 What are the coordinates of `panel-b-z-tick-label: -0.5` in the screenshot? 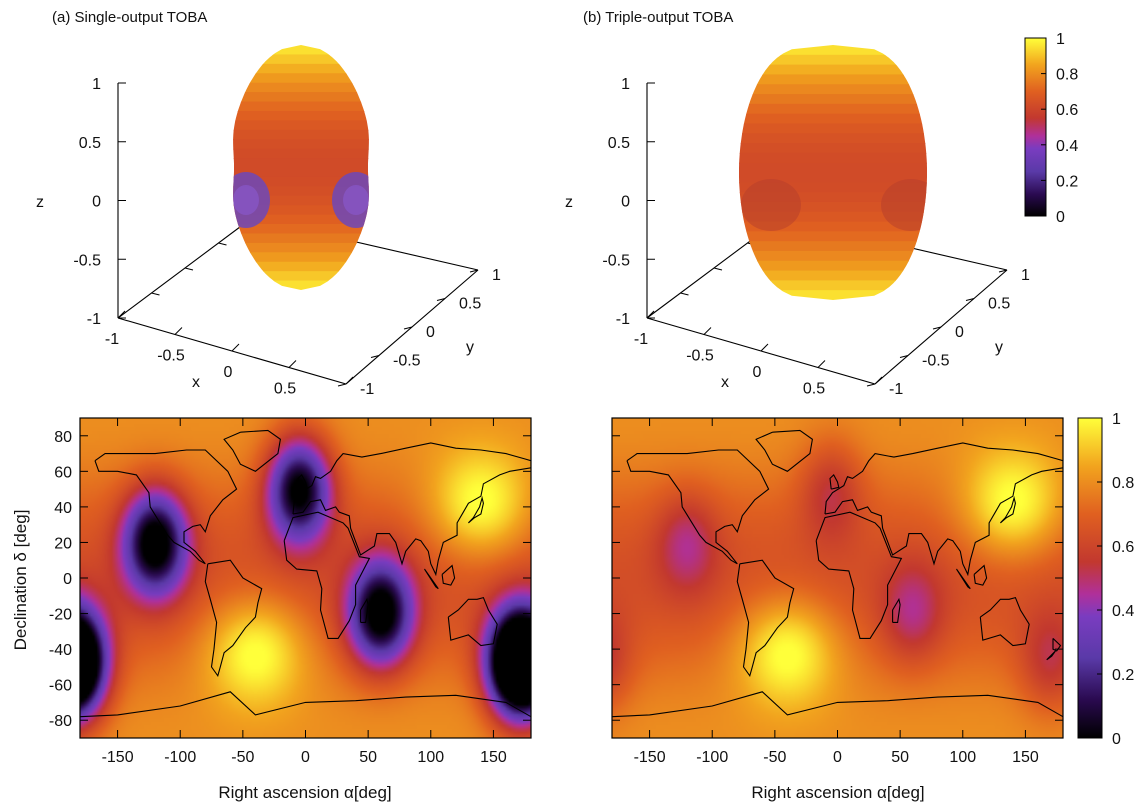 It's located at (616, 260).